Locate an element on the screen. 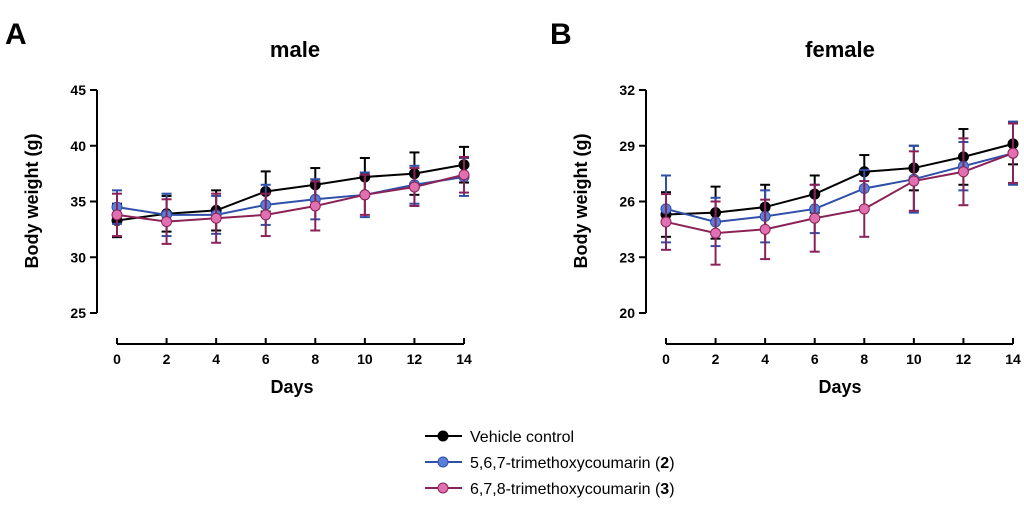 This screenshot has width=1024, height=513. chart-title: male is located at coordinates (295, 49).